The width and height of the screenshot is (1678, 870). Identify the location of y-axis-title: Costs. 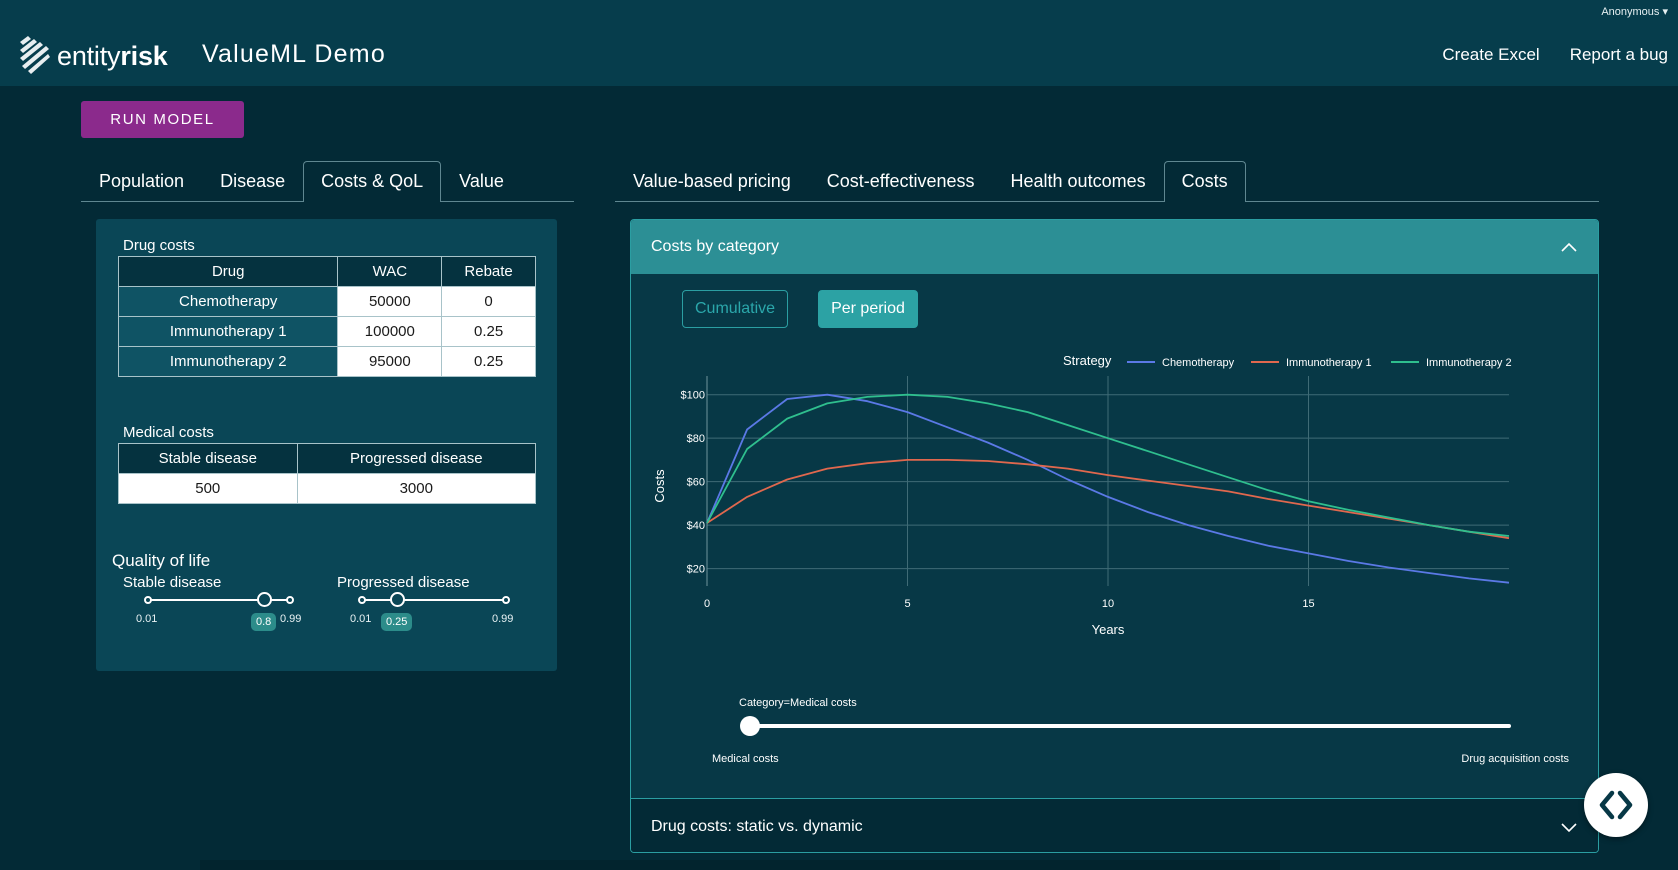
(659, 486).